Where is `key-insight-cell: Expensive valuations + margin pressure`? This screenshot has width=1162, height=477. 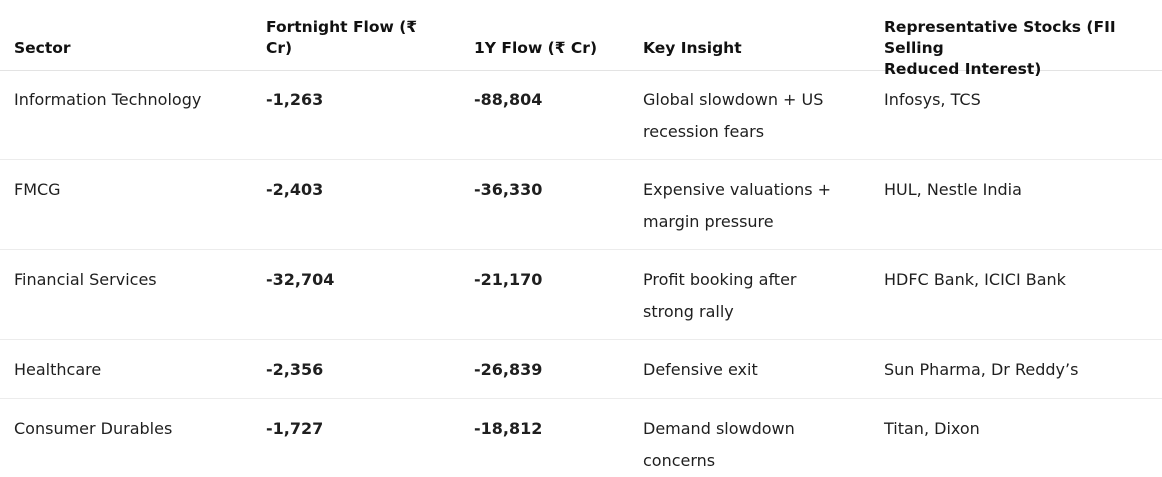 key-insight-cell: Expensive valuations + margin pressure is located at coordinates (753, 206).